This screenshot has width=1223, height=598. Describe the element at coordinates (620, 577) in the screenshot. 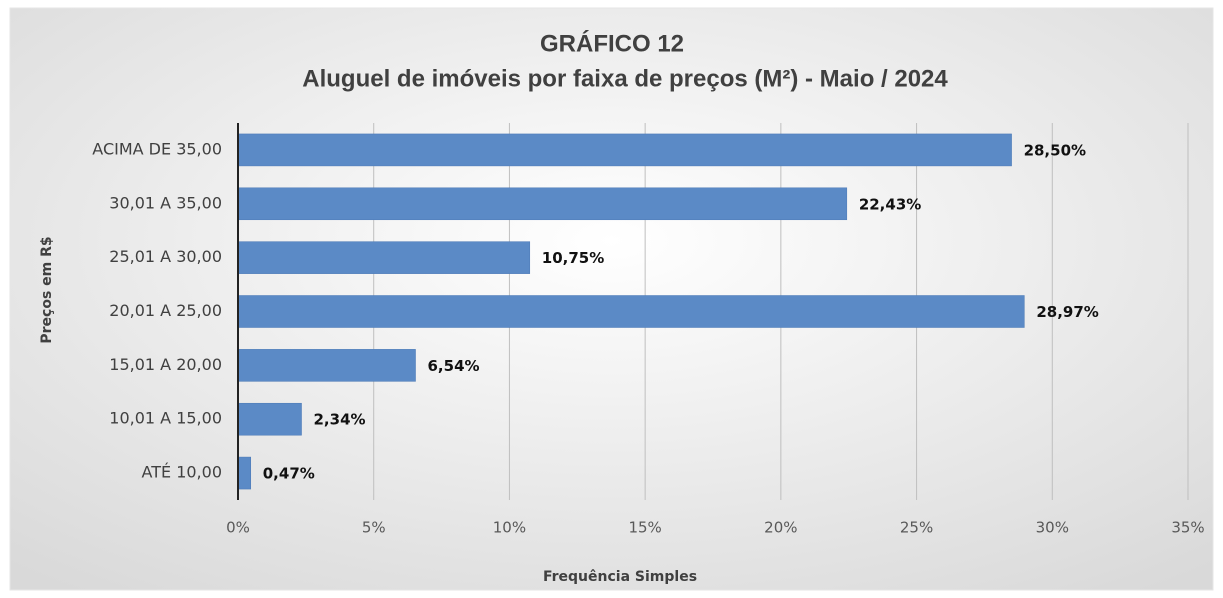

I see `x-axis-title: Frequência Simples` at that location.